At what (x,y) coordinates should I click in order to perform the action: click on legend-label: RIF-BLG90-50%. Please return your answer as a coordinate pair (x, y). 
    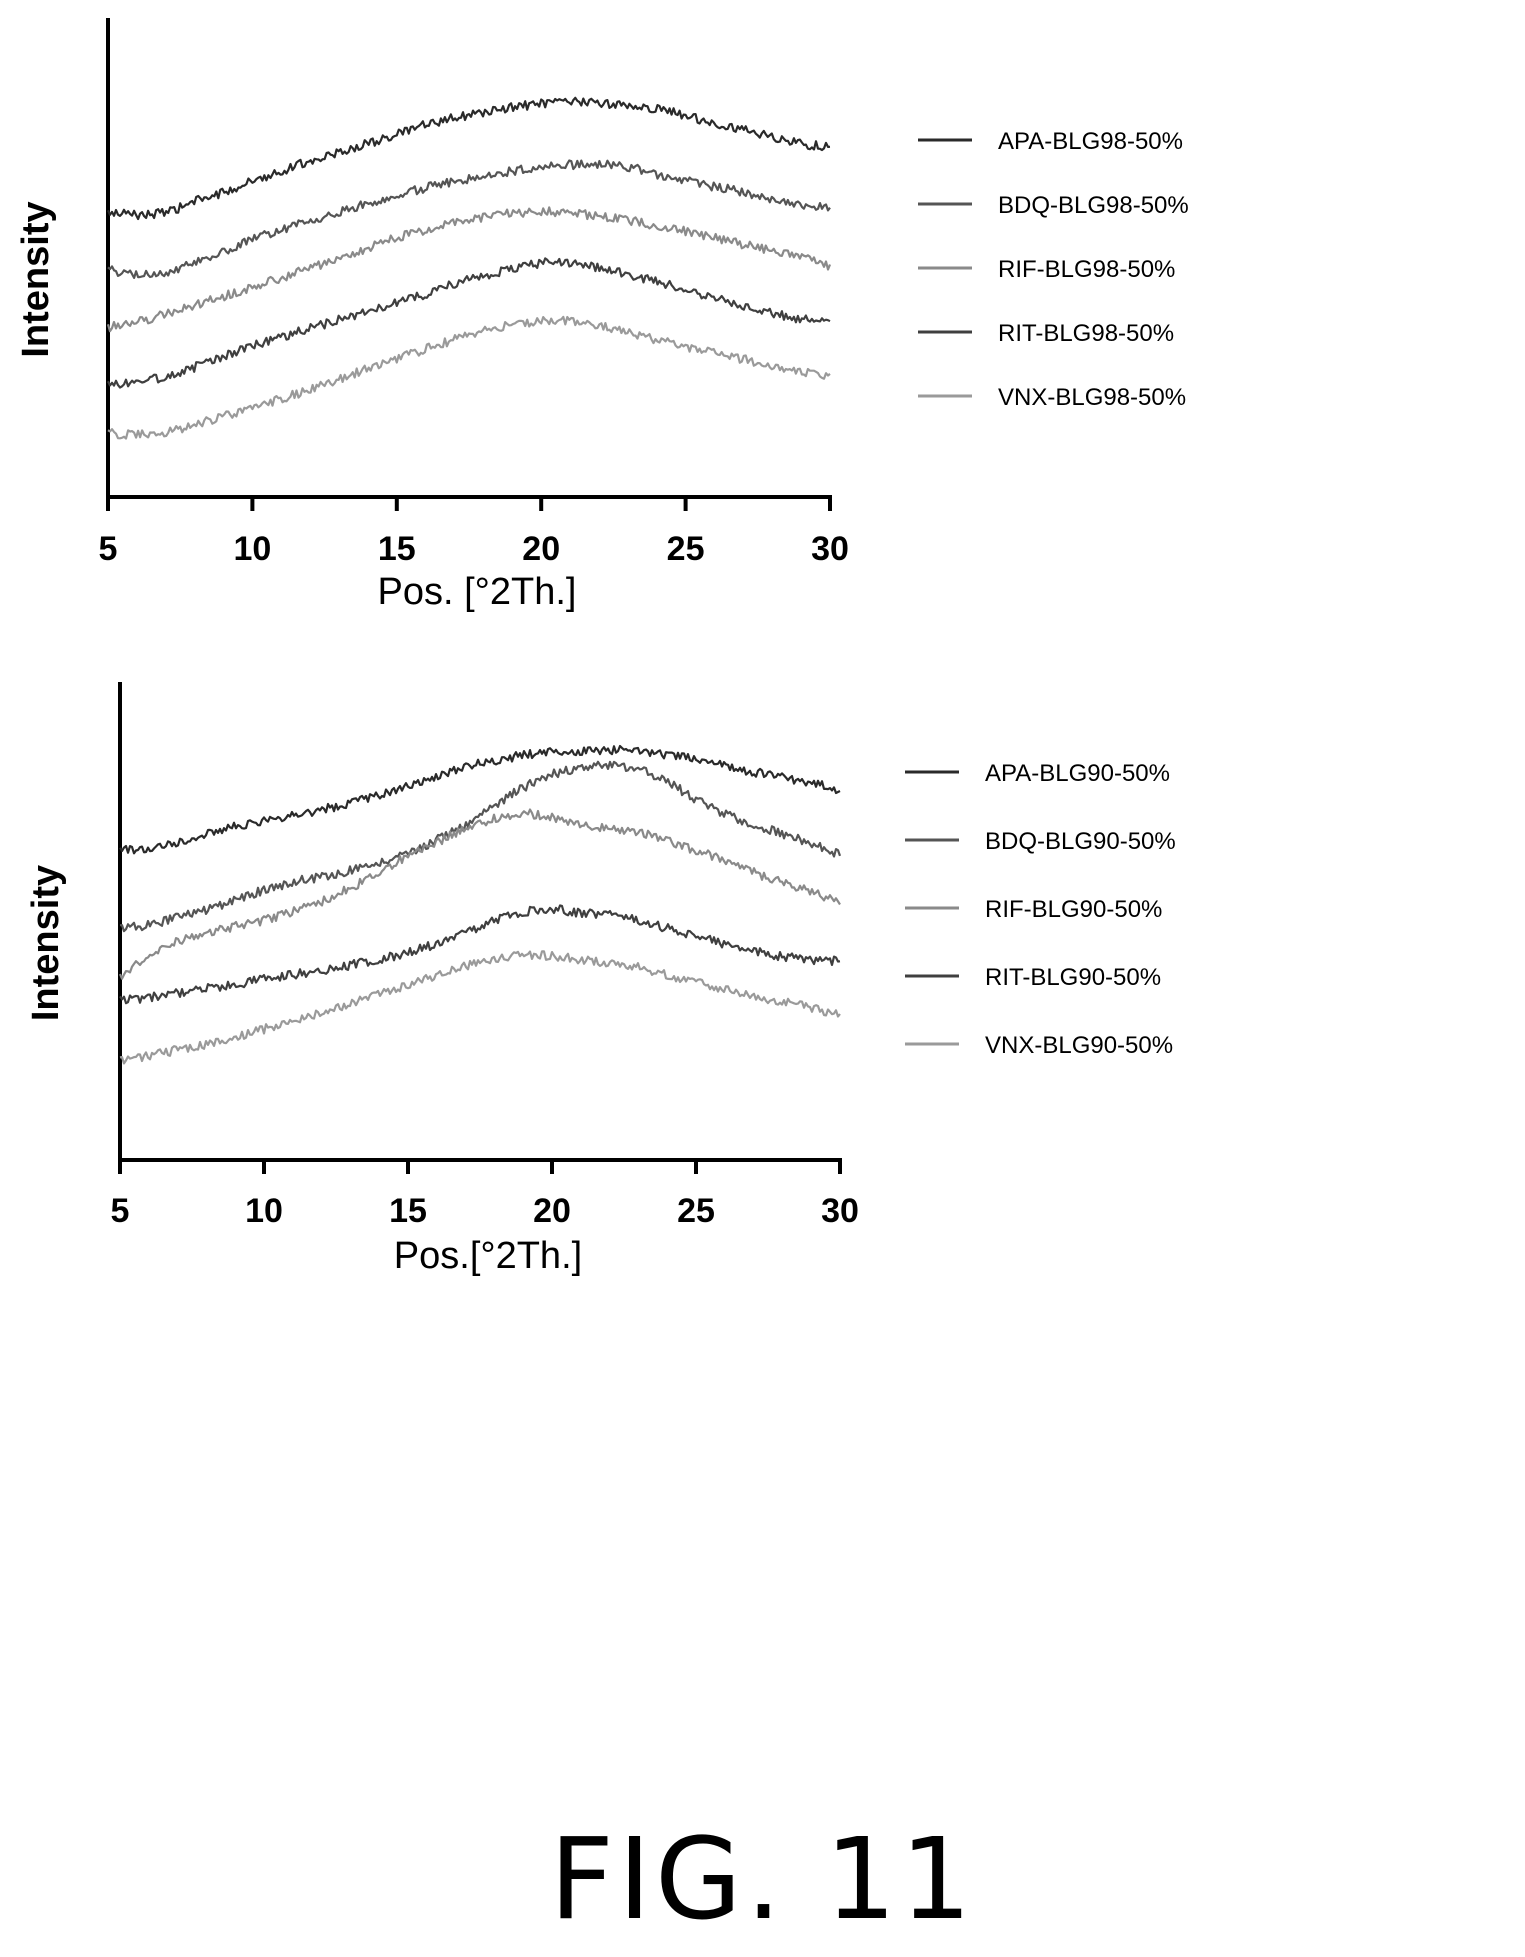
    Looking at the image, I should click on (1073, 909).